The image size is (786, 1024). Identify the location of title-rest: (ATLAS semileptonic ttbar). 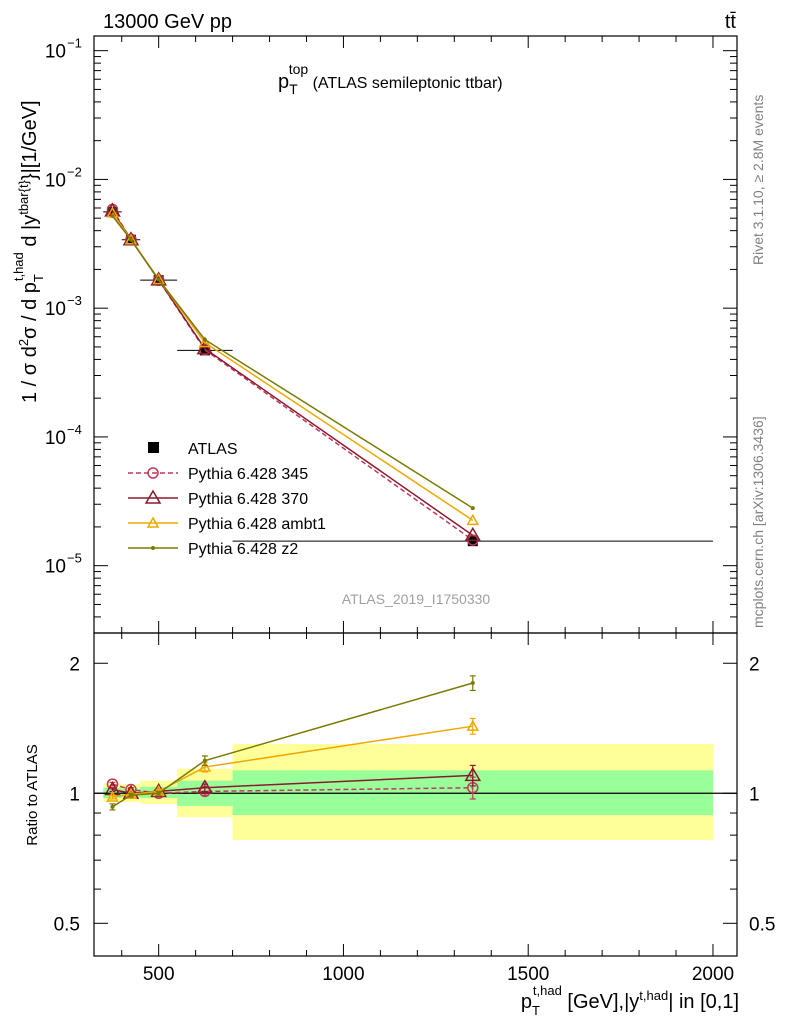
(405, 83).